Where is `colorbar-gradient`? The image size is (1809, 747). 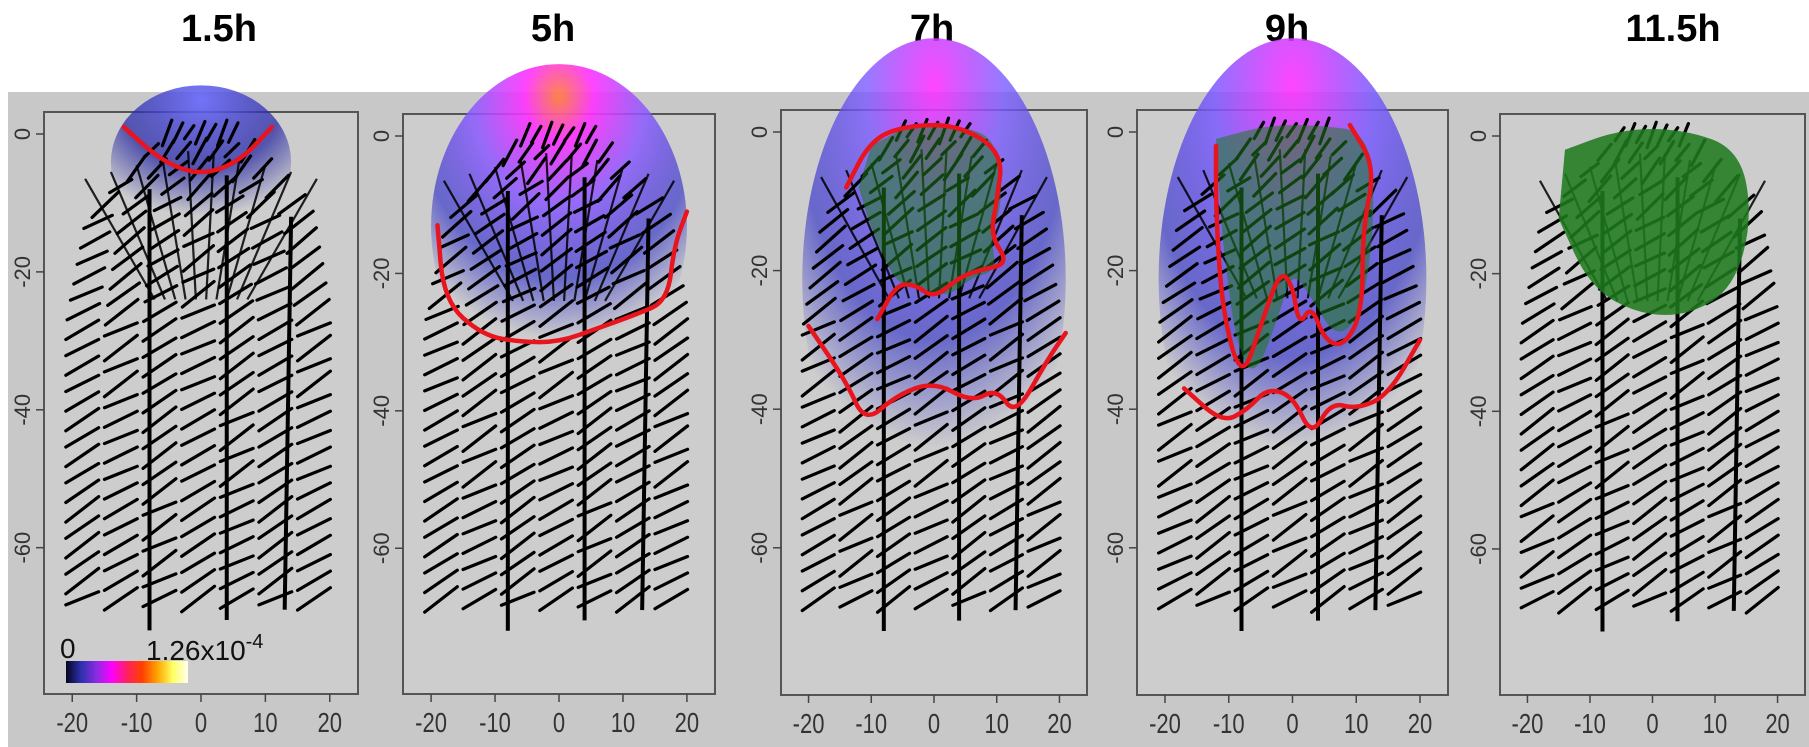 colorbar-gradient is located at coordinates (127, 672).